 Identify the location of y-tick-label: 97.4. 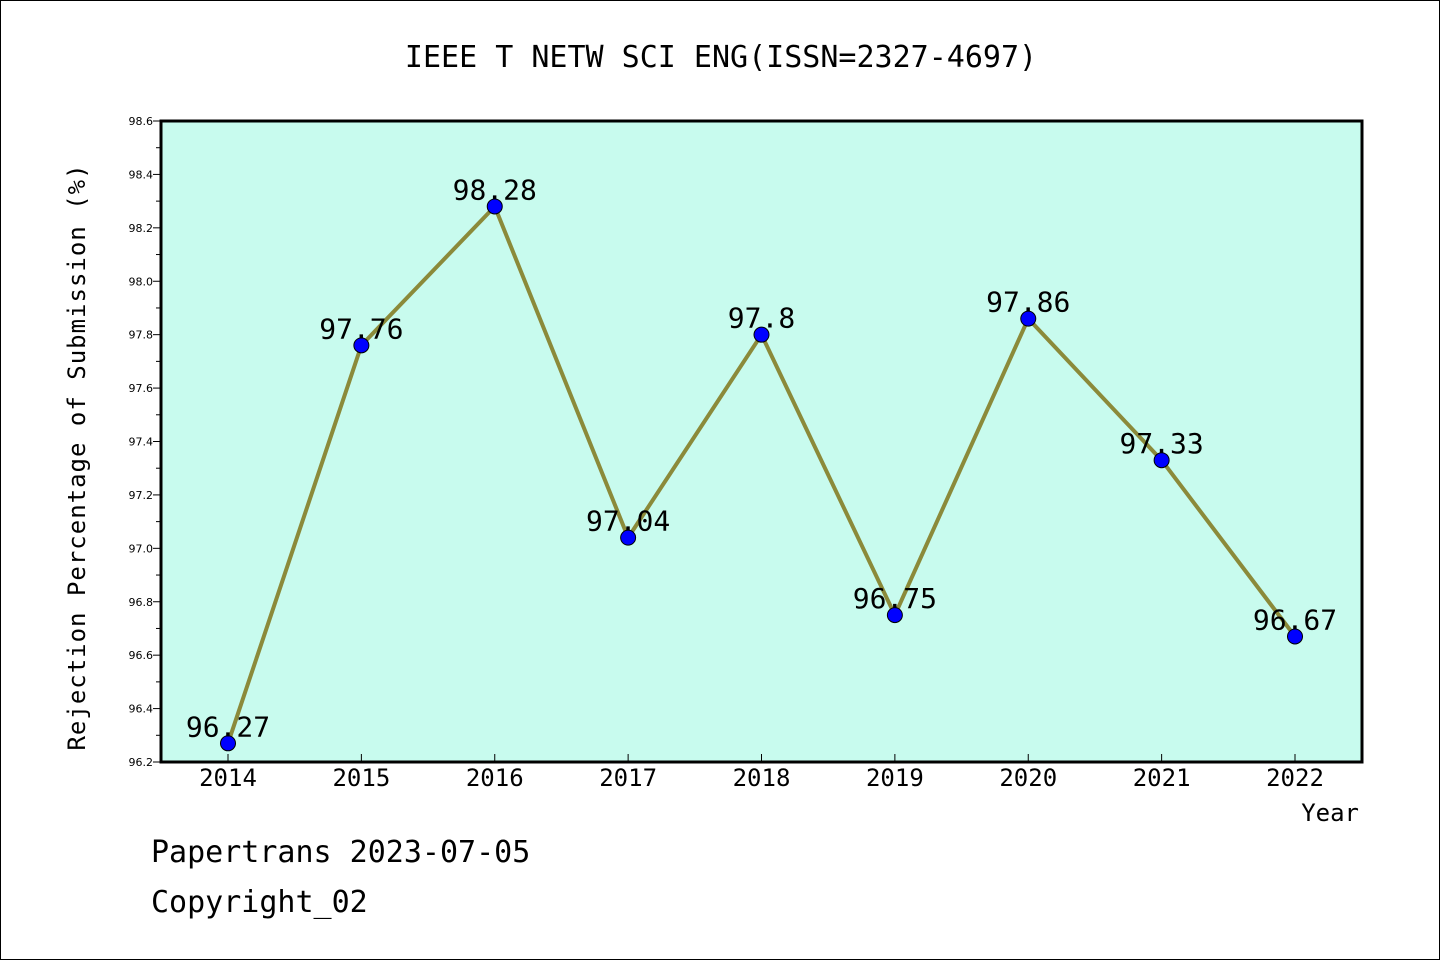
(141, 442).